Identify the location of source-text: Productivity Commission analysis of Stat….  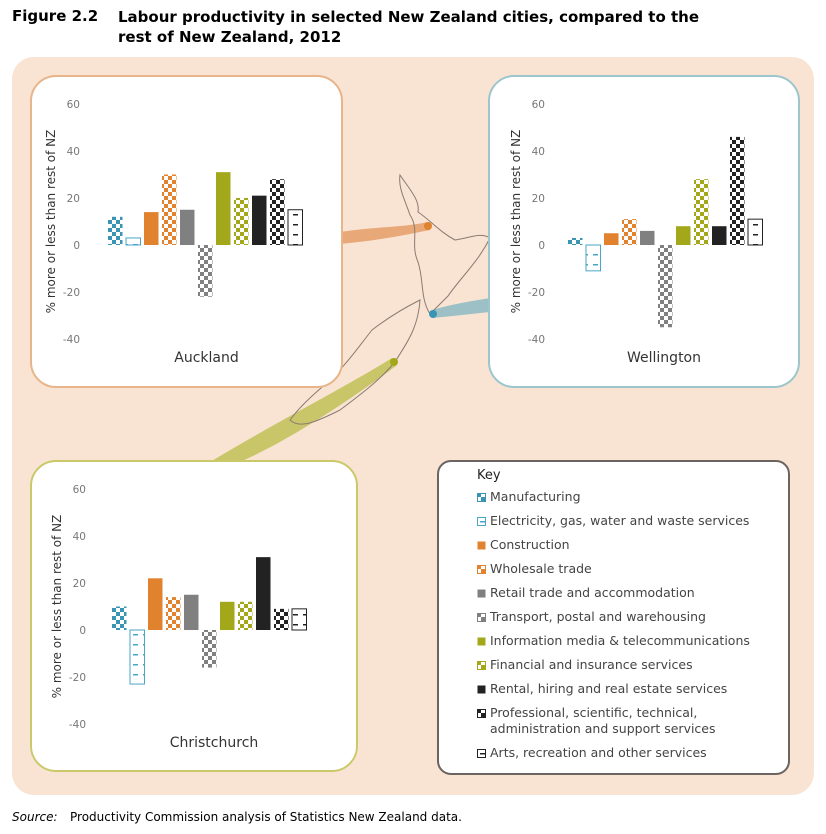
(266, 817).